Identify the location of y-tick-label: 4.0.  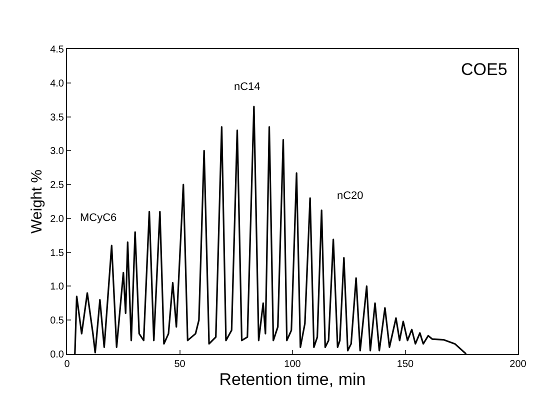
(57, 84).